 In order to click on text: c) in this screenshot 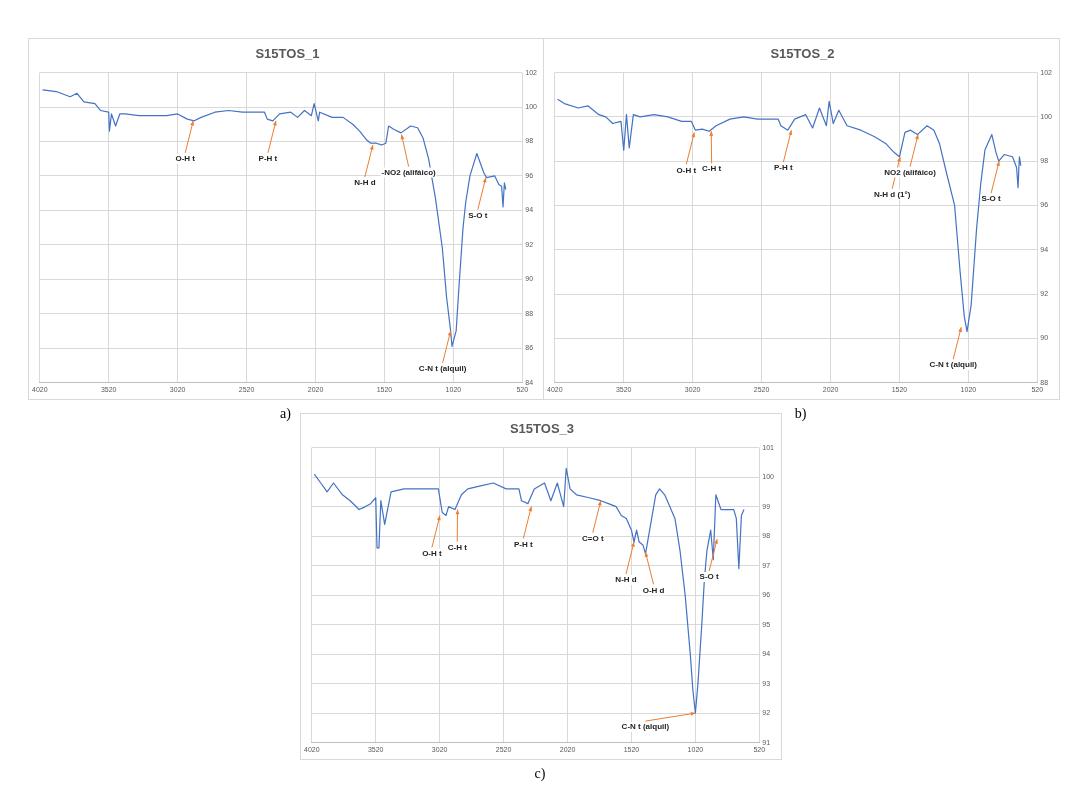, I will do `click(540, 774)`.